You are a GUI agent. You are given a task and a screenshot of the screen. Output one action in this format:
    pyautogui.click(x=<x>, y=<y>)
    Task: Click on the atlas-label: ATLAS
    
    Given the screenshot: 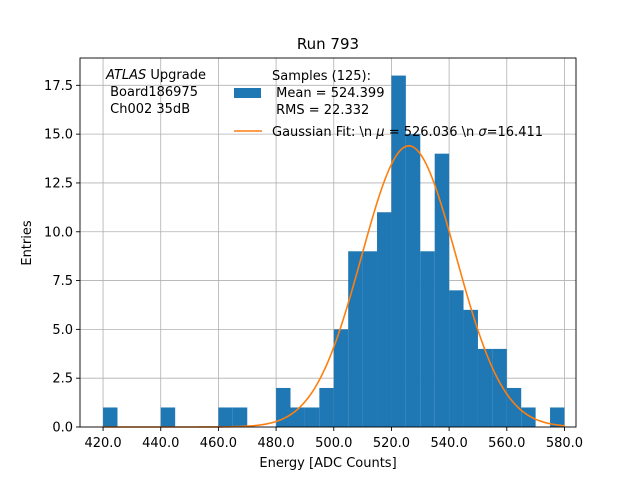 What is the action you would take?
    pyautogui.click(x=125, y=75)
    